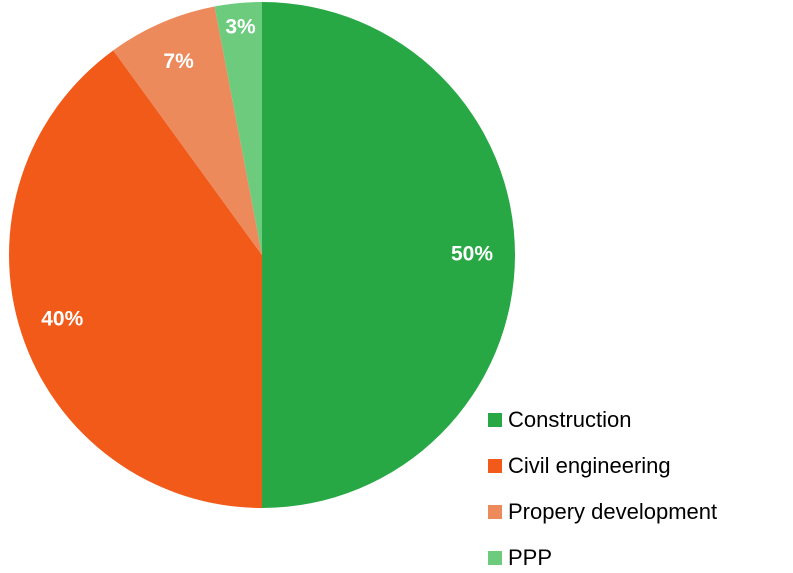 This screenshot has width=793, height=573. Describe the element at coordinates (472, 254) in the screenshot. I see `data-label: 50%` at that location.